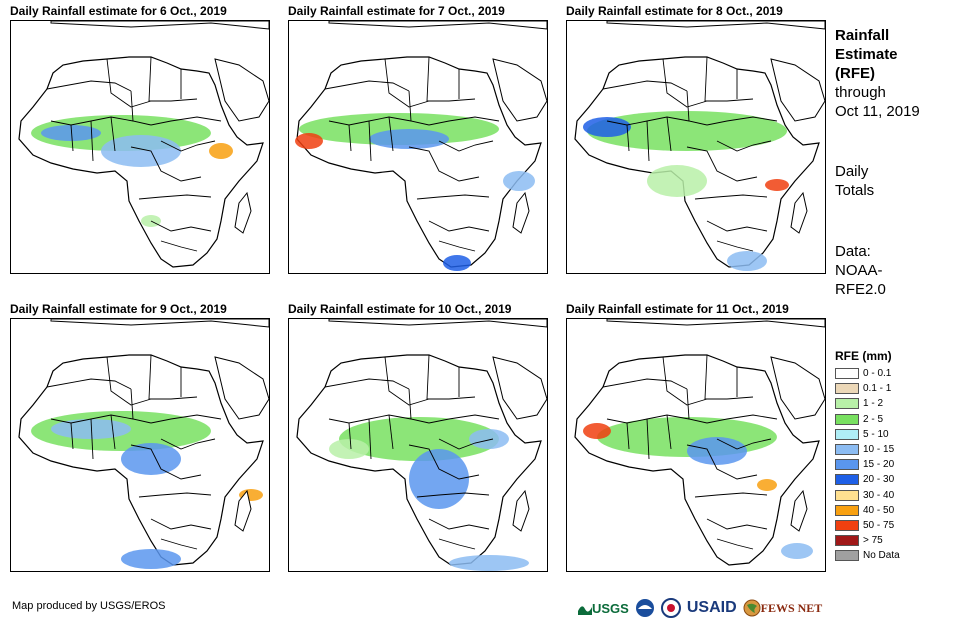  What do you see at coordinates (877, 374) in the screenshot?
I see `legend-label: 0 - 0.1` at bounding box center [877, 374].